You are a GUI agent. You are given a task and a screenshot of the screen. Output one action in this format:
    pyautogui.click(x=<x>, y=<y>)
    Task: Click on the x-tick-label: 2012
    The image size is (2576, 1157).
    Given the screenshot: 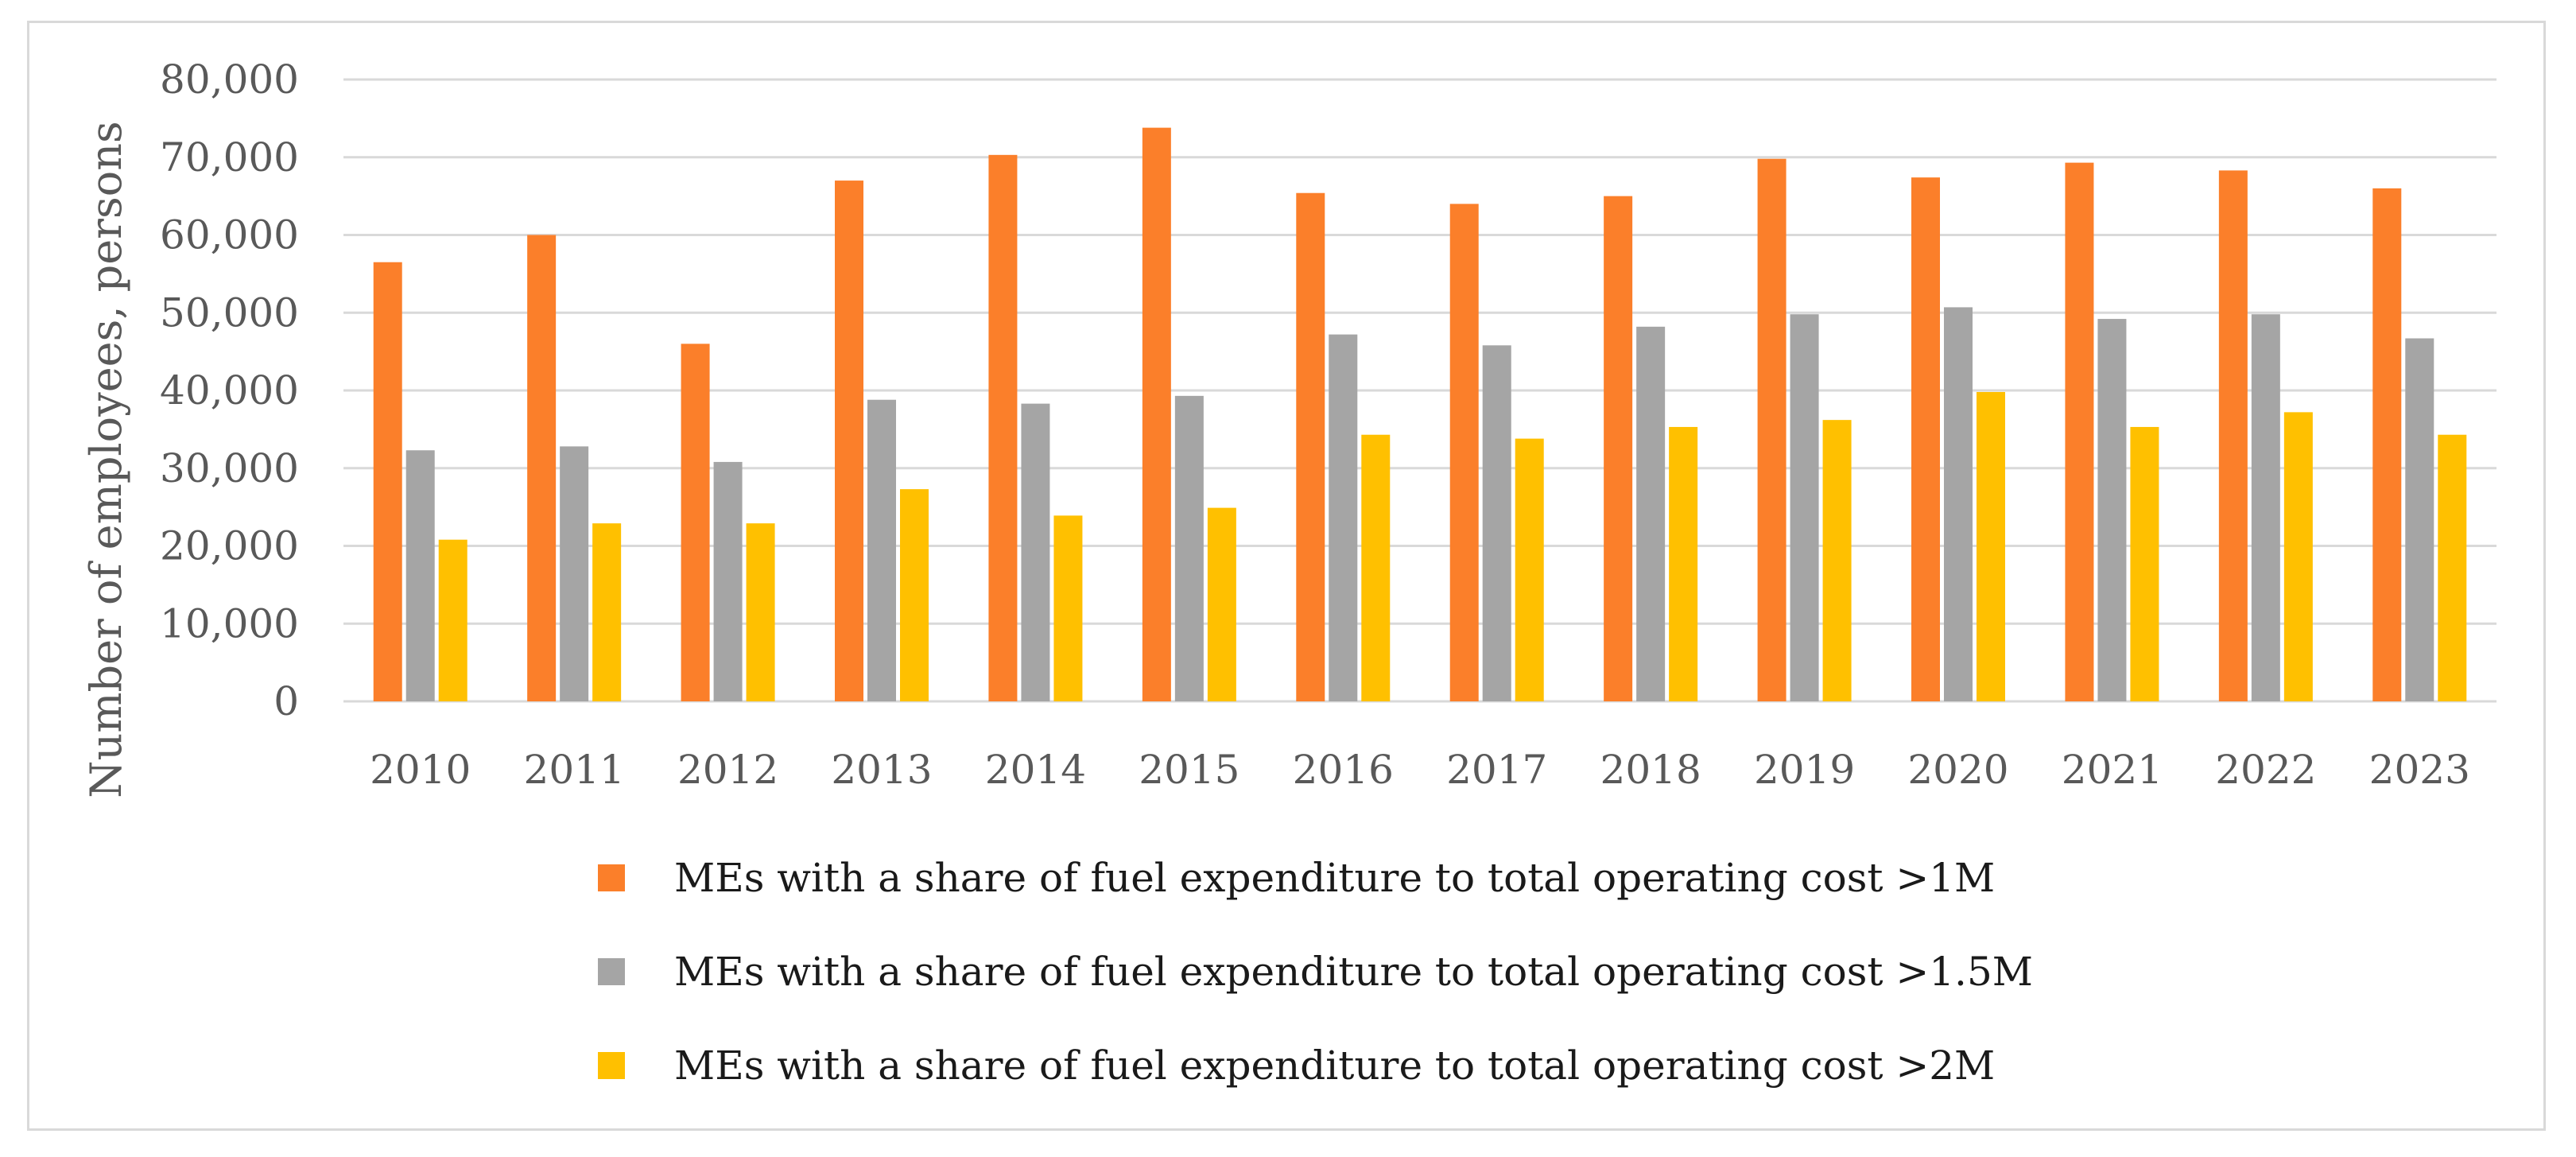 What is the action you would take?
    pyautogui.click(x=727, y=770)
    